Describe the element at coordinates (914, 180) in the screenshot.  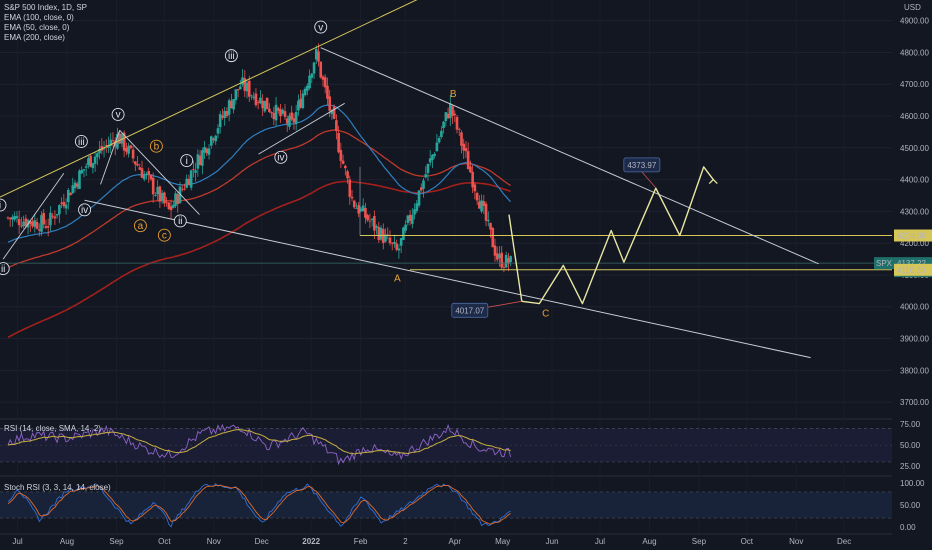
I see `y-tick-label: 4400.00` at that location.